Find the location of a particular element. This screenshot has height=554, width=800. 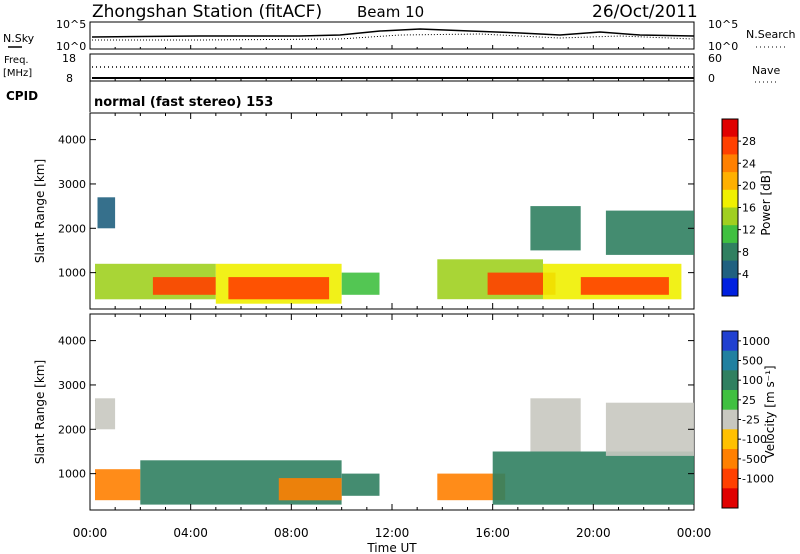

x-tick-label: 08:00 is located at coordinates (291, 533).